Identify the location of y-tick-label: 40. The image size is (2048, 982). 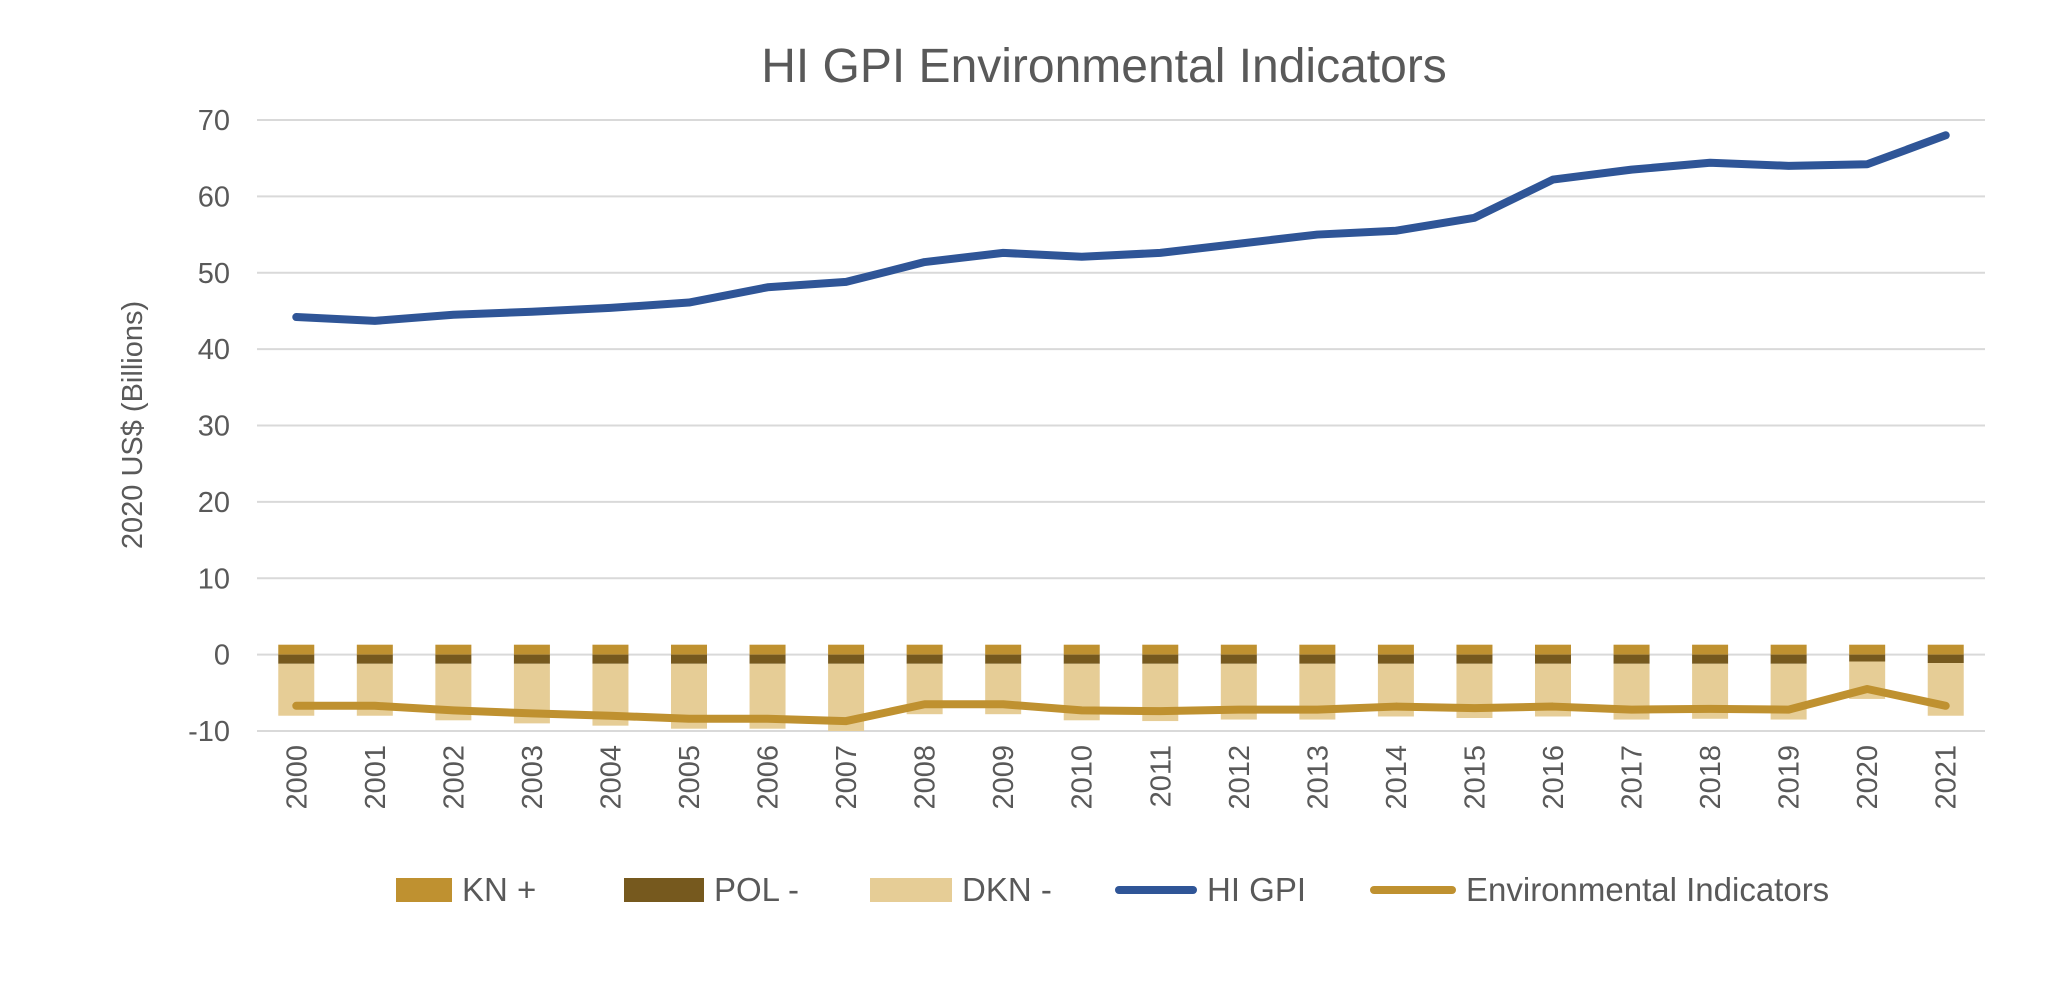
(214, 350).